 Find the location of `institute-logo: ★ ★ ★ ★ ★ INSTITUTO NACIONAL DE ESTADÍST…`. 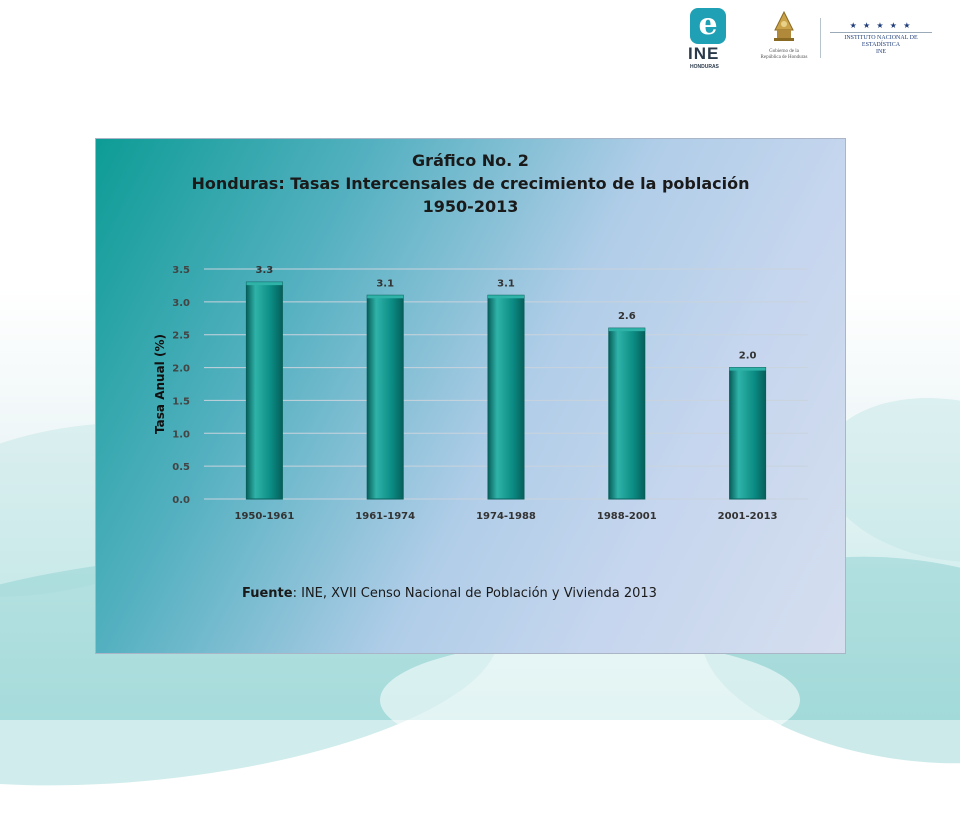

institute-logo: ★ ★ ★ ★ ★ INSTITUTO NACIONAL DE ESTADÍST… is located at coordinates (881, 39).